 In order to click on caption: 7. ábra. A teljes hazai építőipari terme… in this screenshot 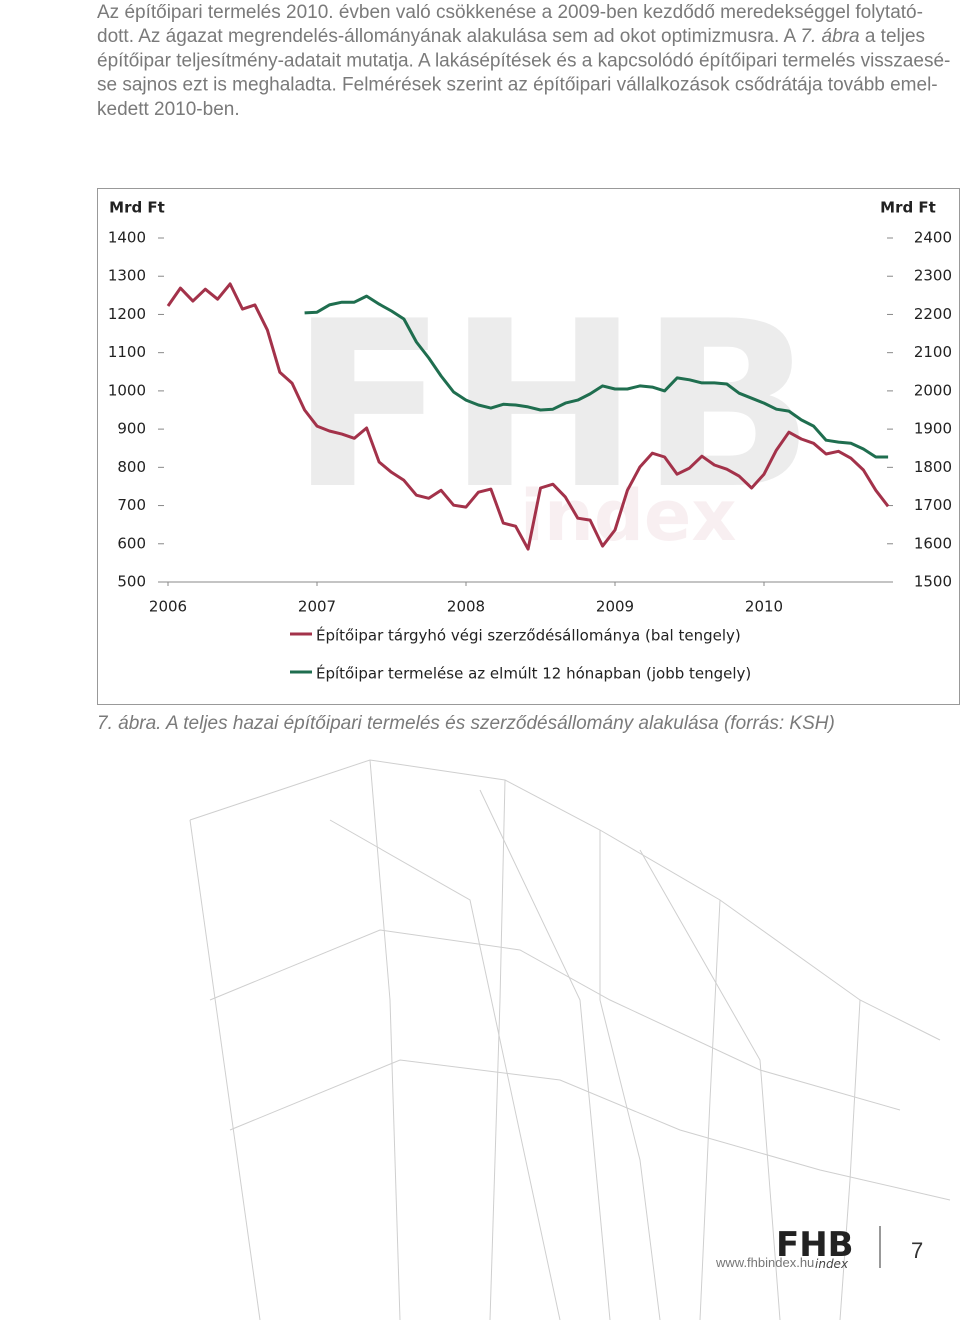, I will do `click(466, 723)`.